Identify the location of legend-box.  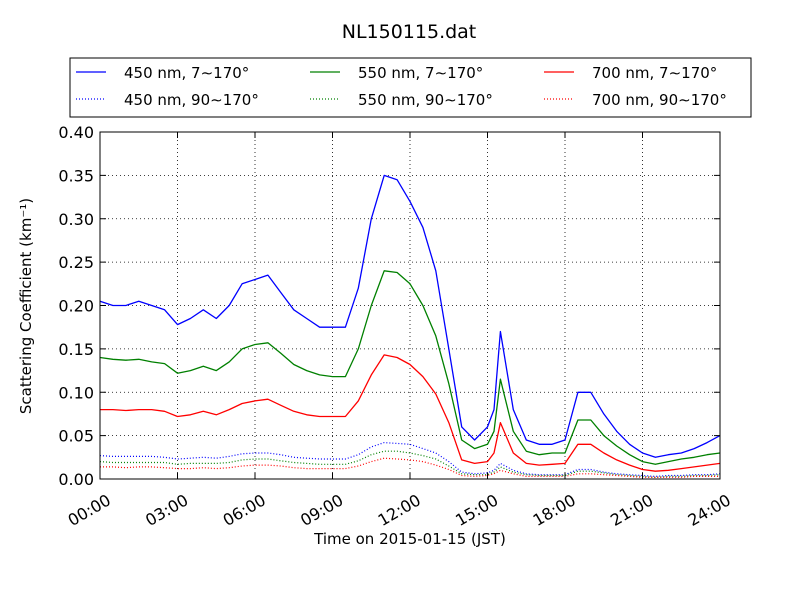
(410, 87).